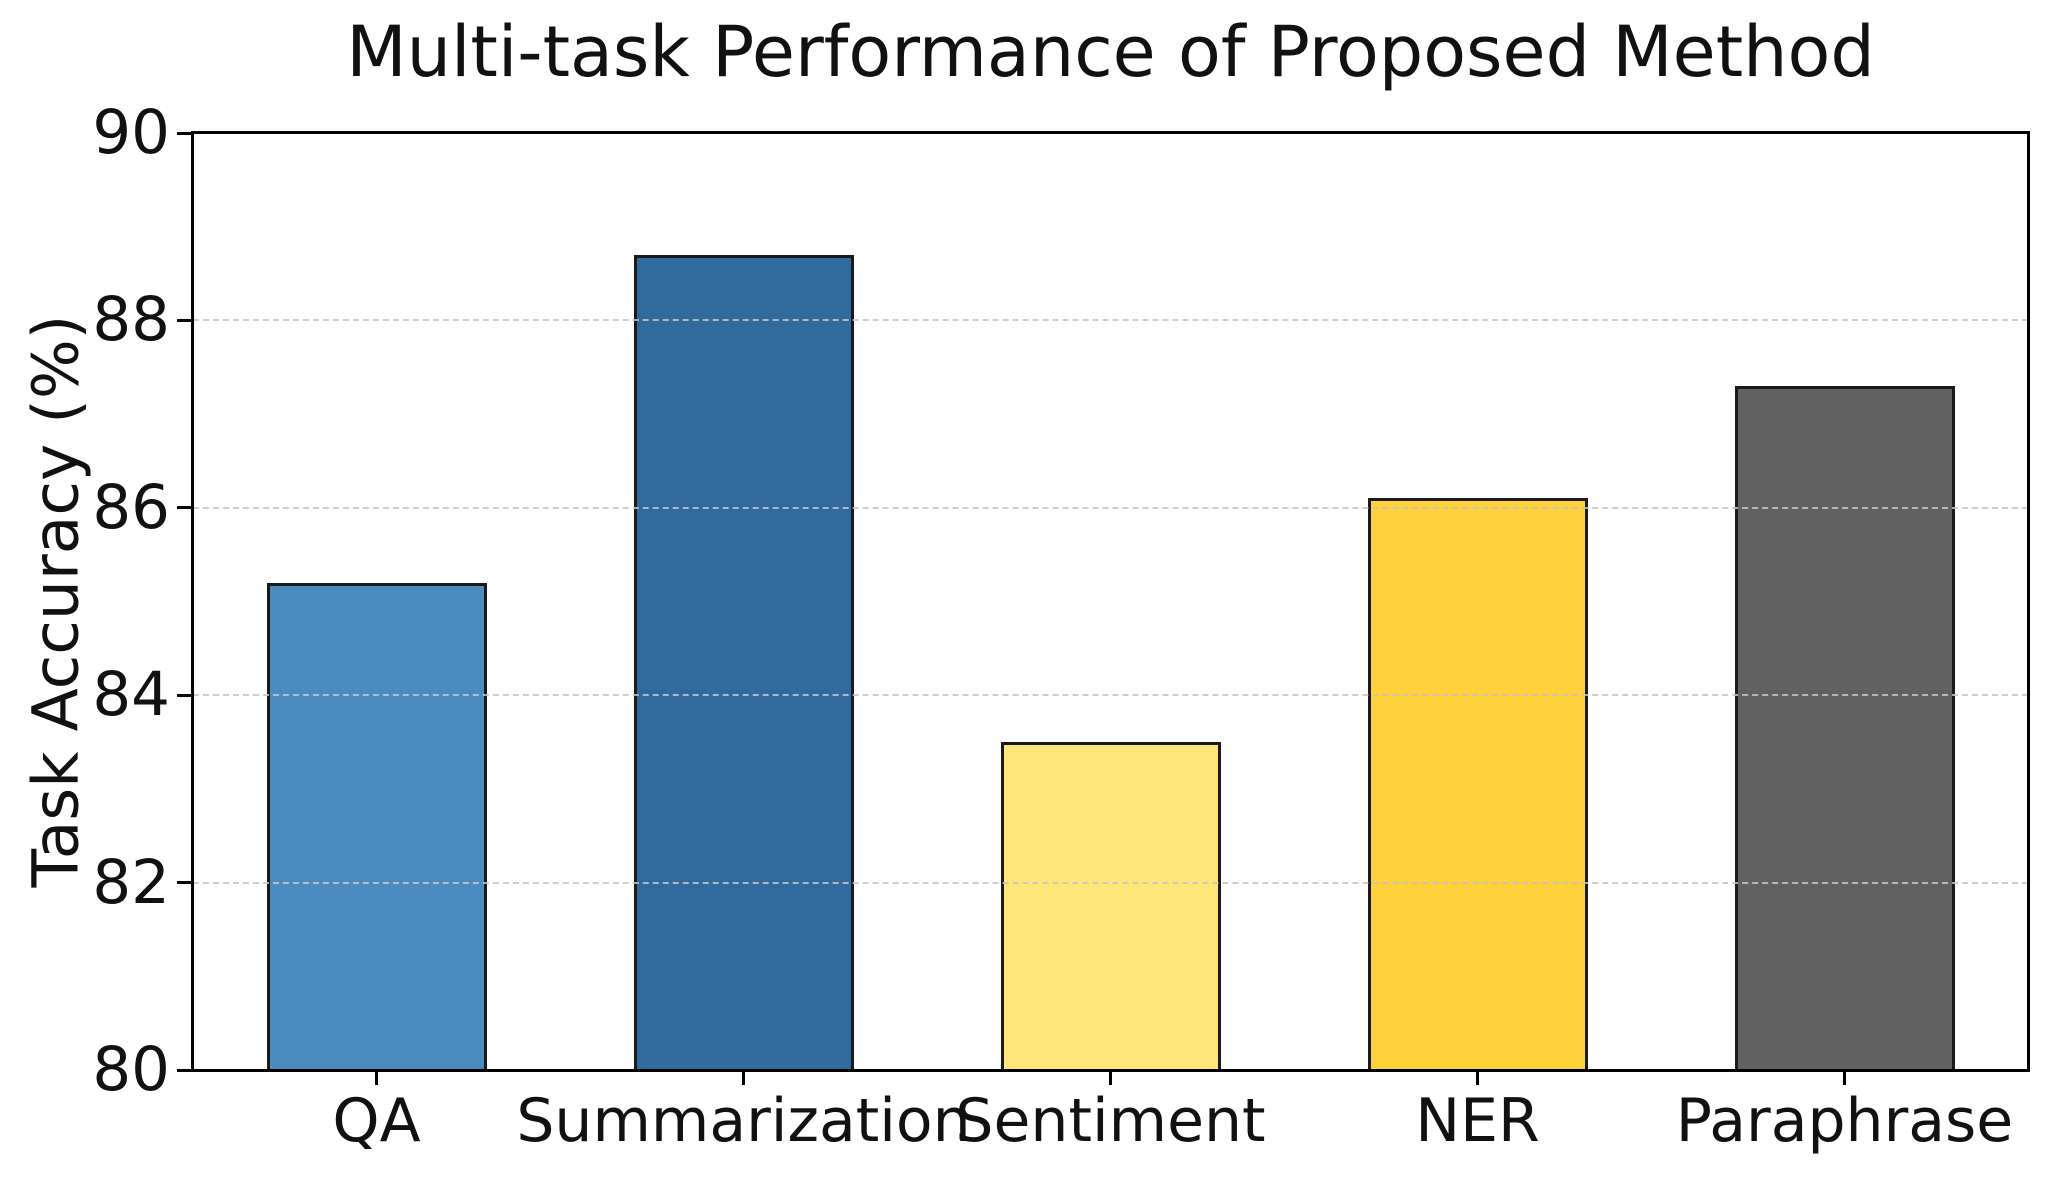 The height and width of the screenshot is (1179, 2060). What do you see at coordinates (743, 662) in the screenshot?
I see `bar-summarization` at bounding box center [743, 662].